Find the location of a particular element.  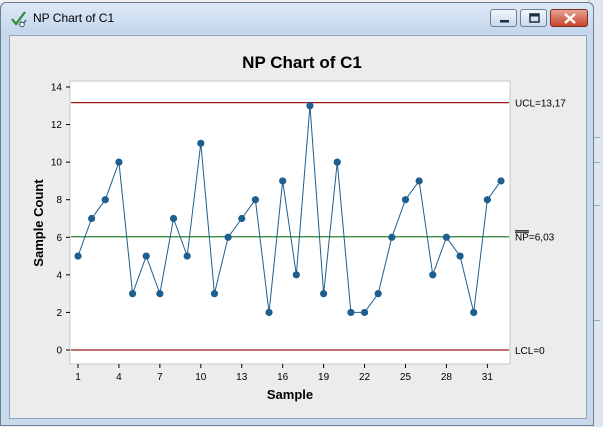

y-tick-label-4: 4 is located at coordinates (59, 275).